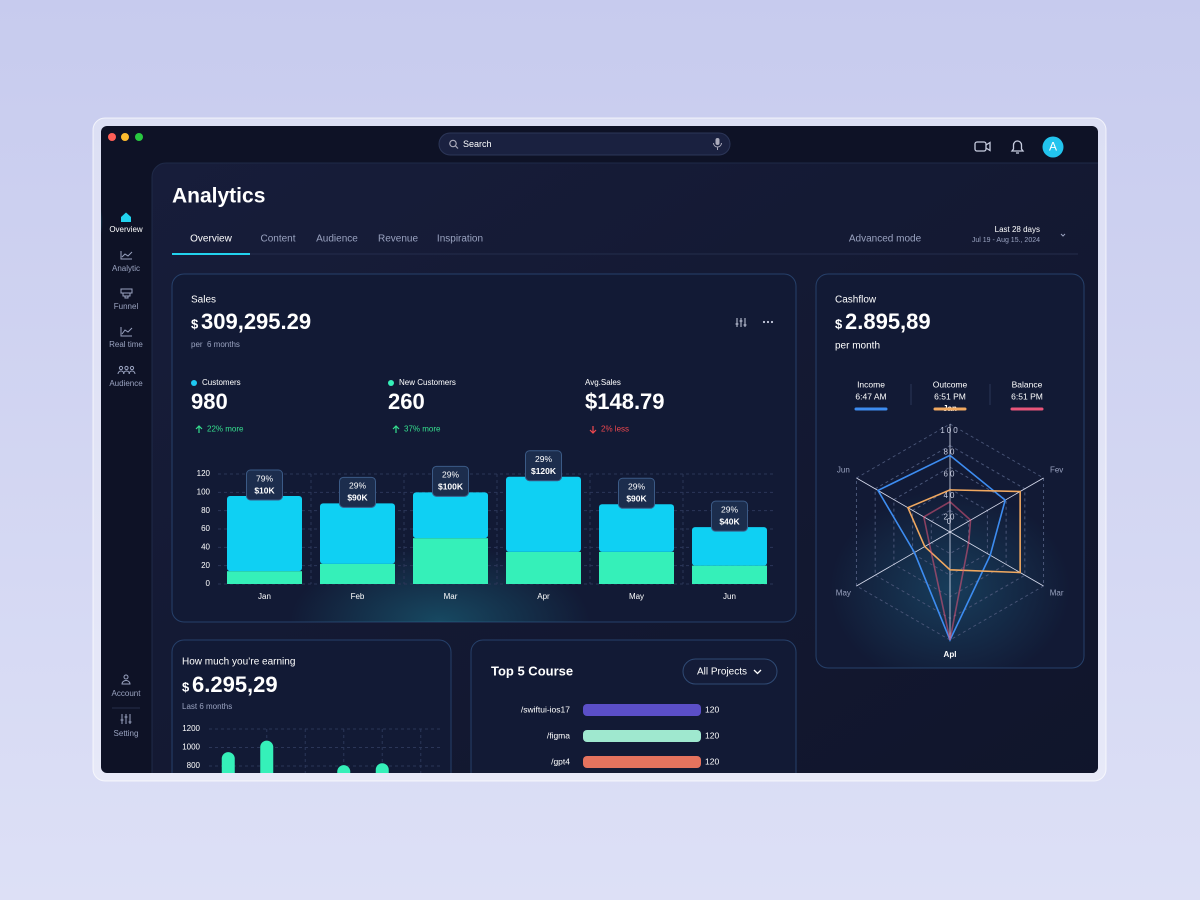 Image resolution: width=1200 pixels, height=900 pixels. Describe the element at coordinates (636, 596) in the screenshot. I see `x-tick-label: May` at that location.